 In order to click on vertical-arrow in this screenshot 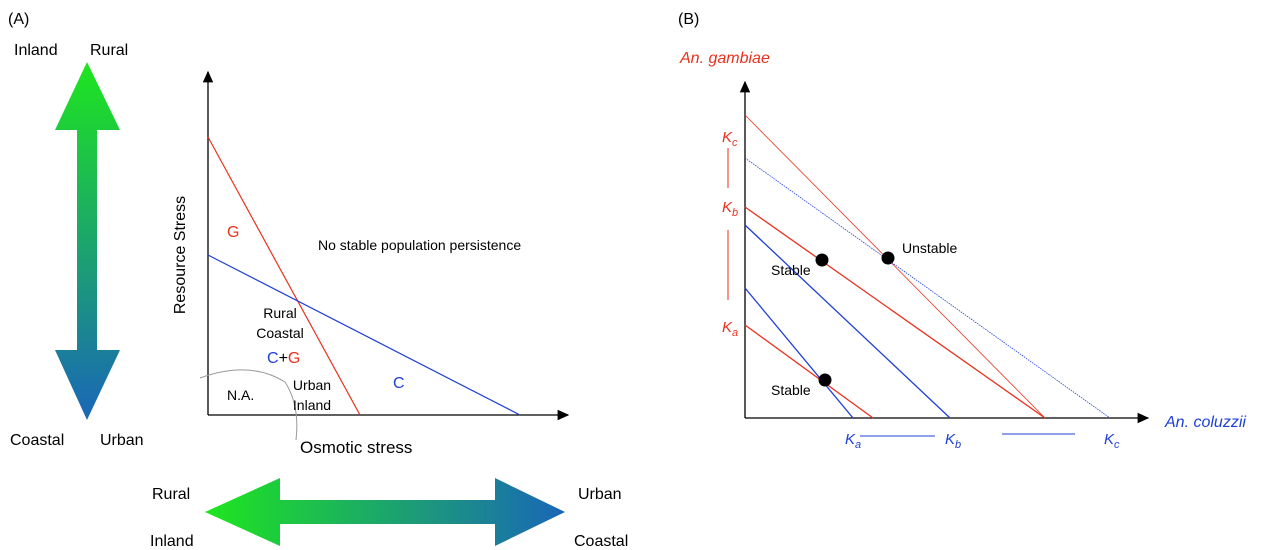, I will do `click(87, 241)`.